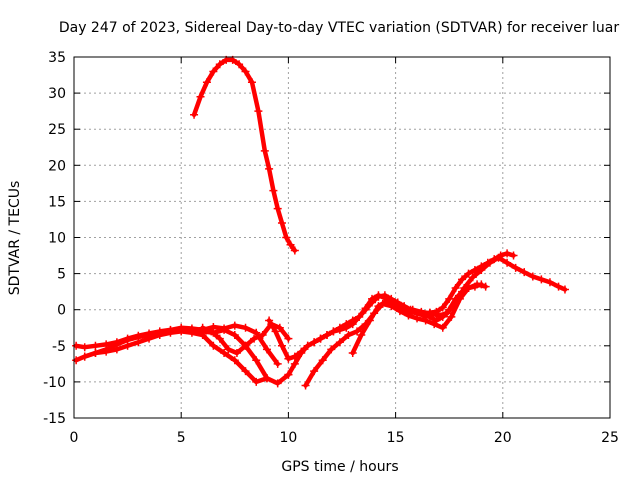 Image resolution: width=640 pixels, height=480 pixels. I want to click on x-tick-label: 15, so click(396, 438).